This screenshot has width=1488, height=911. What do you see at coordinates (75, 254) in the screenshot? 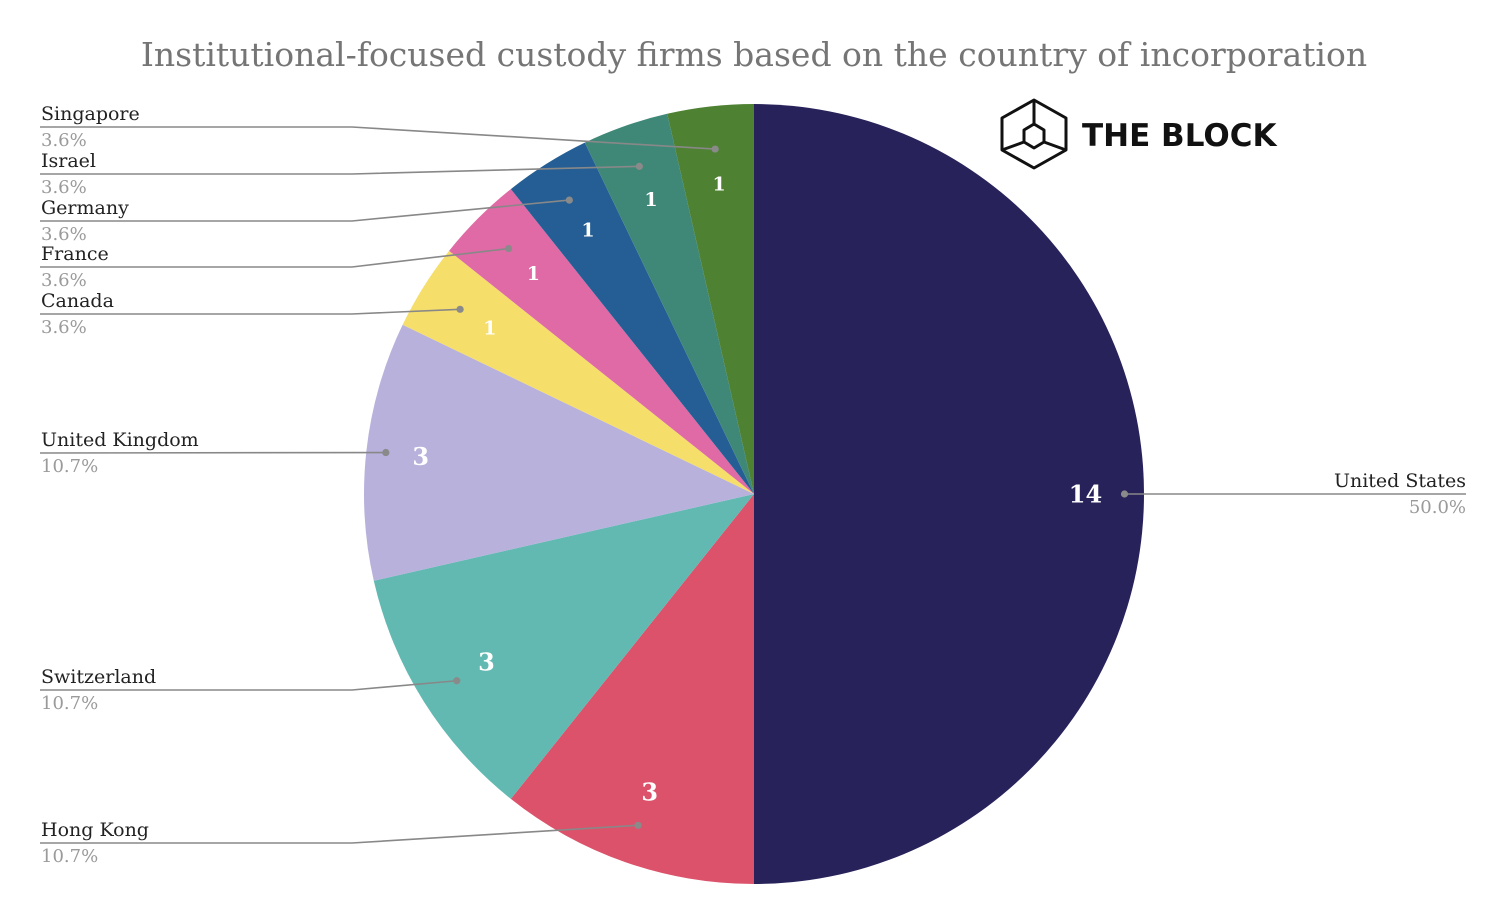
I see `slice-label-france: France` at bounding box center [75, 254].